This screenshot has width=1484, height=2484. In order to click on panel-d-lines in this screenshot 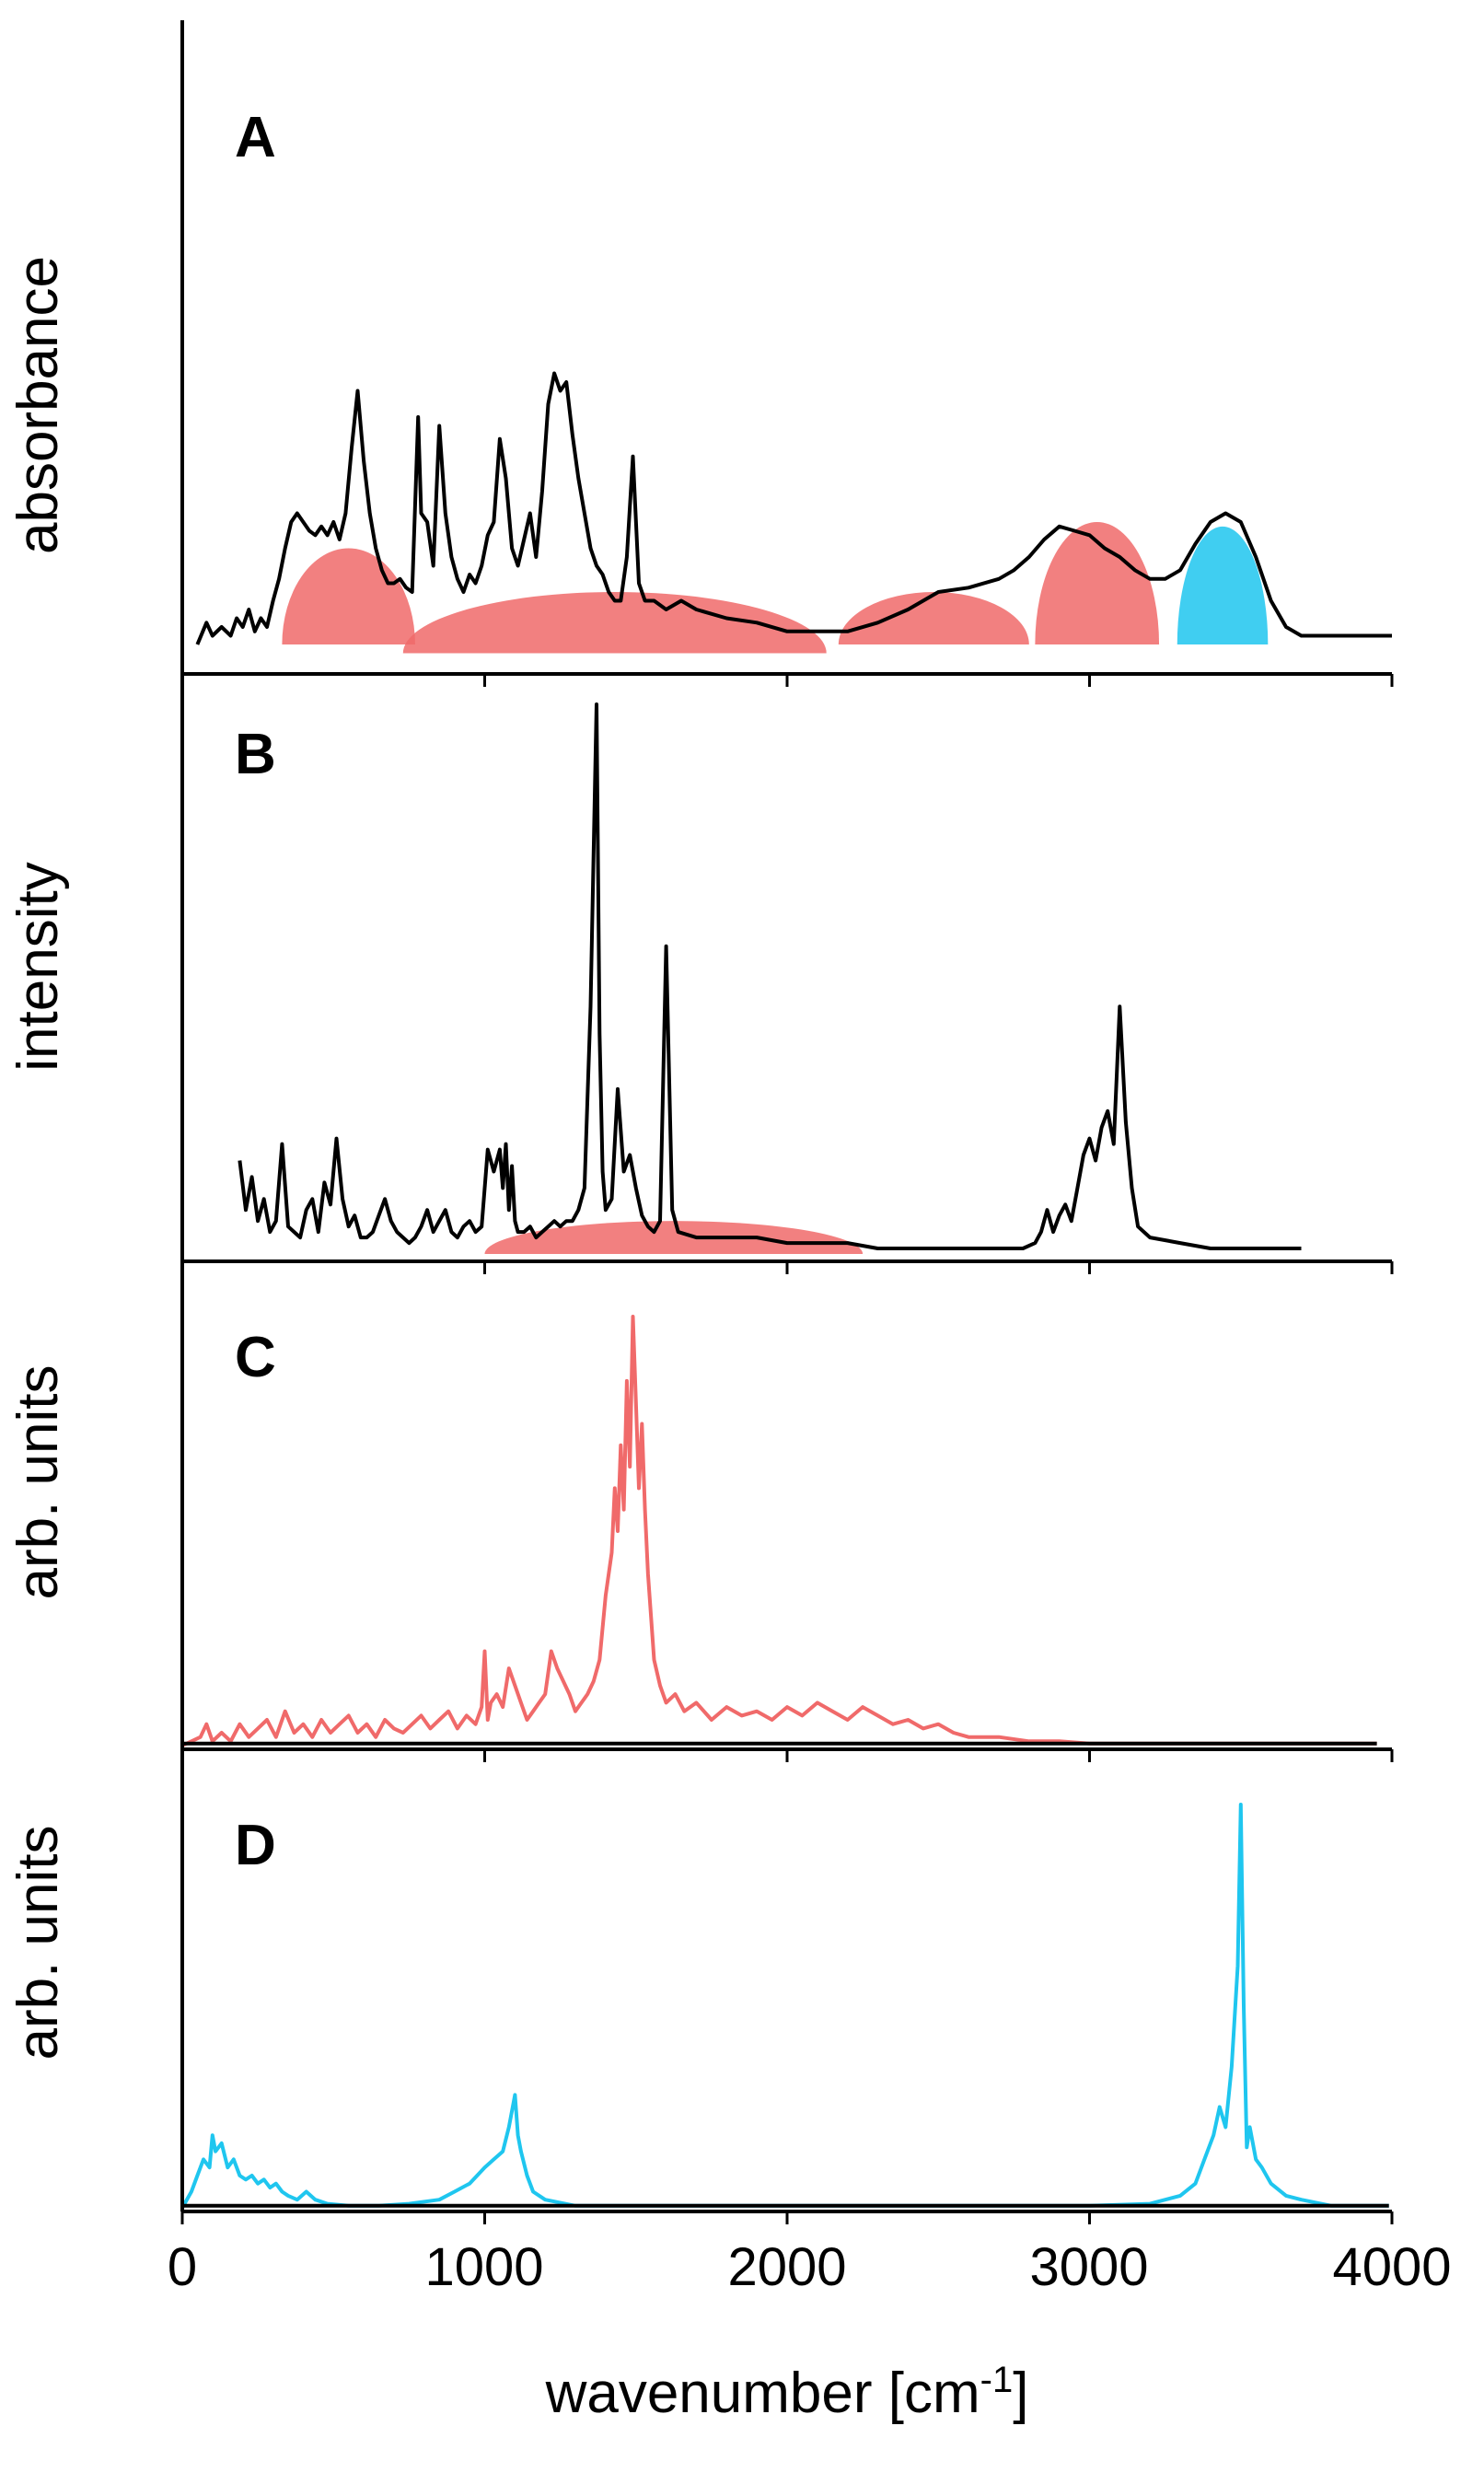, I will do `click(784, 2006)`.